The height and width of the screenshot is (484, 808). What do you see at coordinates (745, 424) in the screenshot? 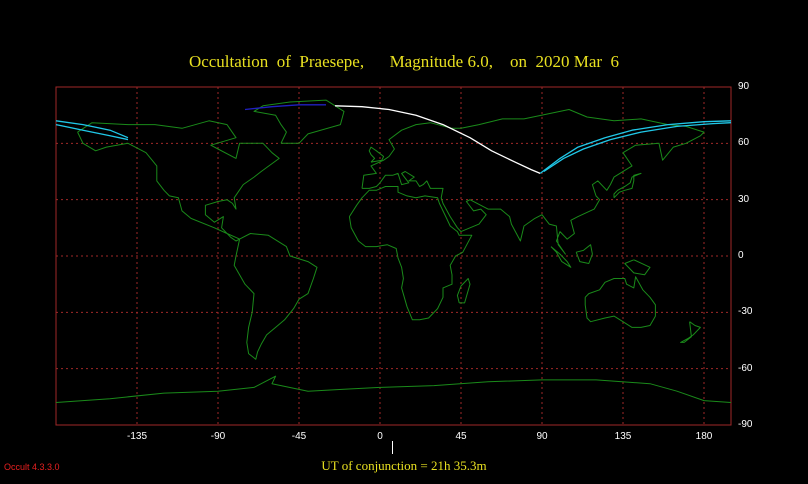
I see `latitude-tick-label: -90` at bounding box center [745, 424].